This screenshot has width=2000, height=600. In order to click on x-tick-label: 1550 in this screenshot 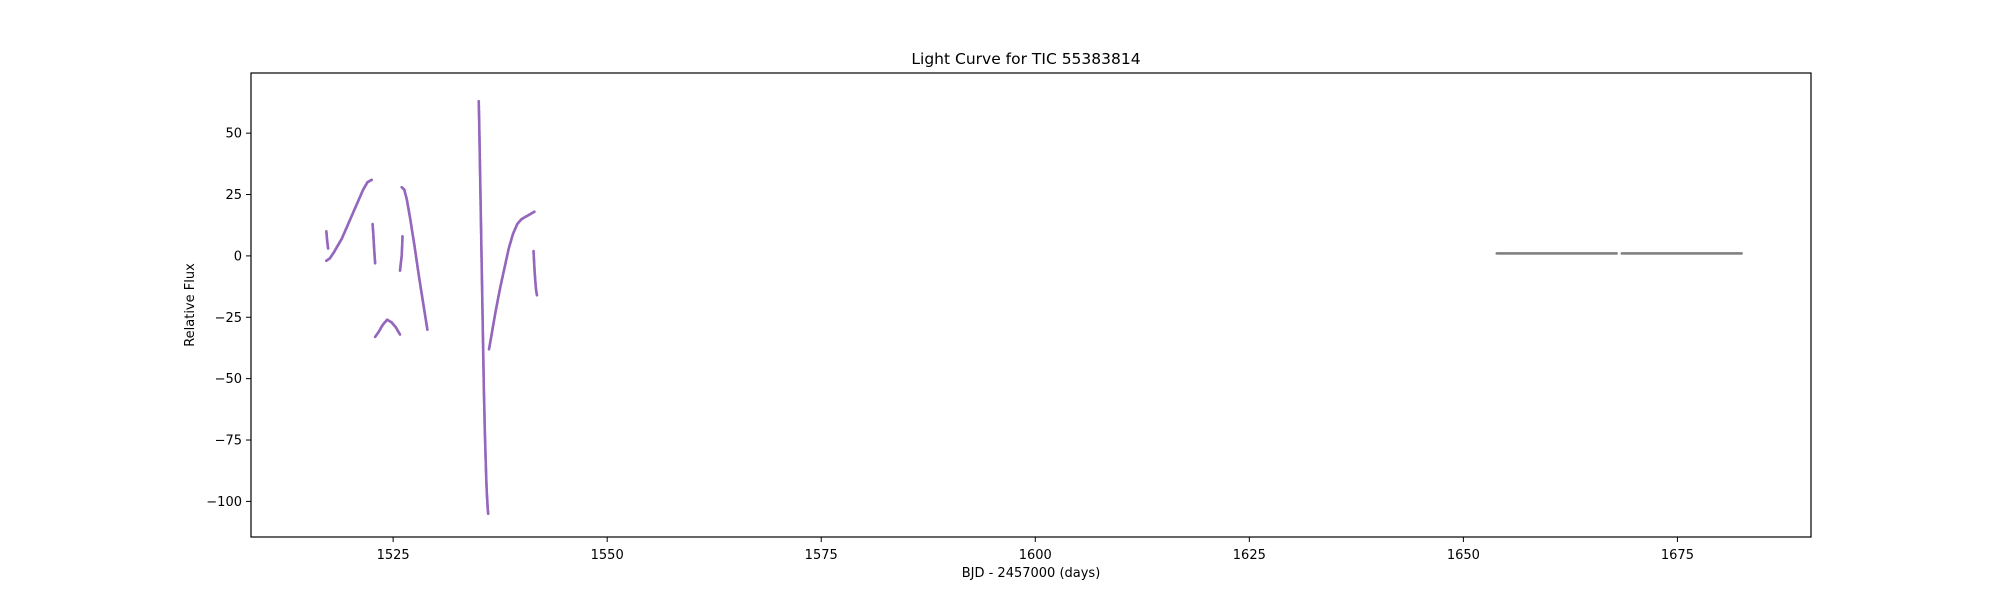, I will do `click(607, 555)`.